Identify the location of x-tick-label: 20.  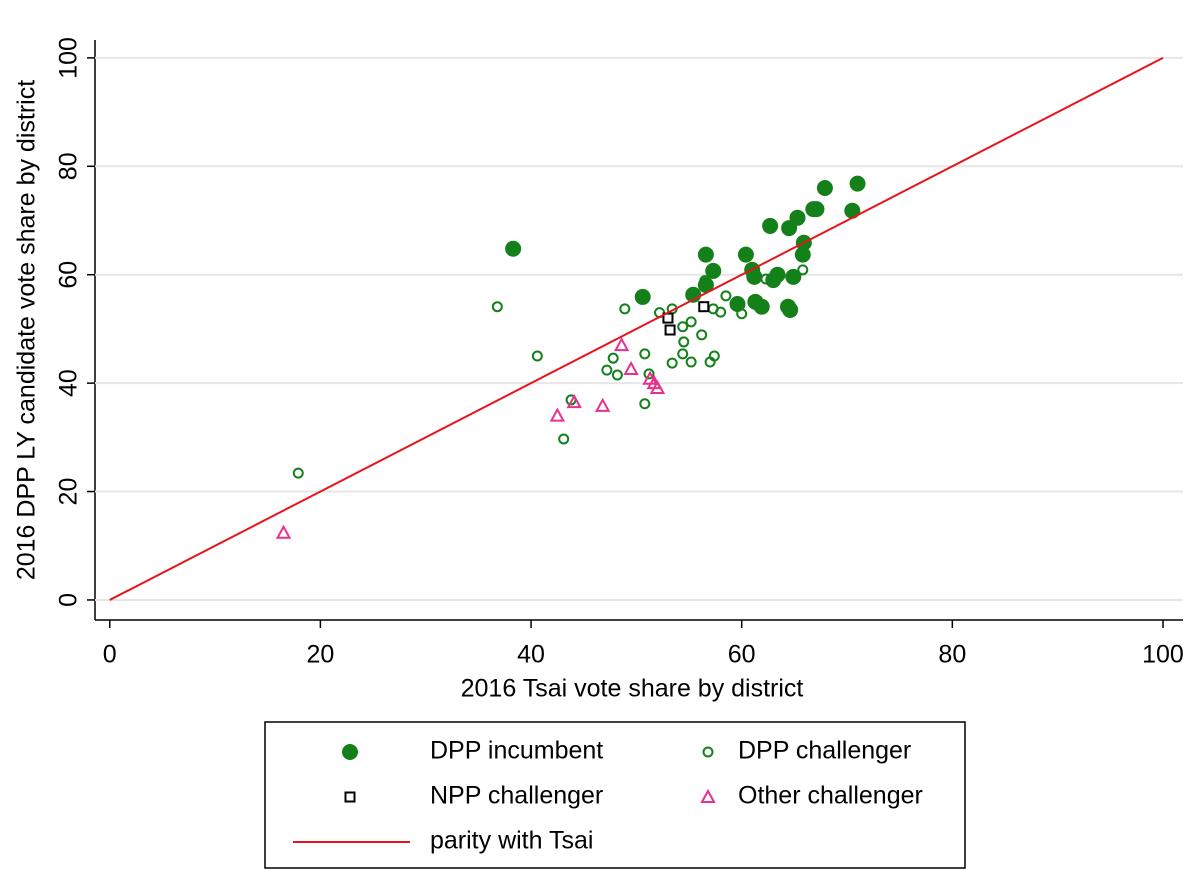
(320, 655).